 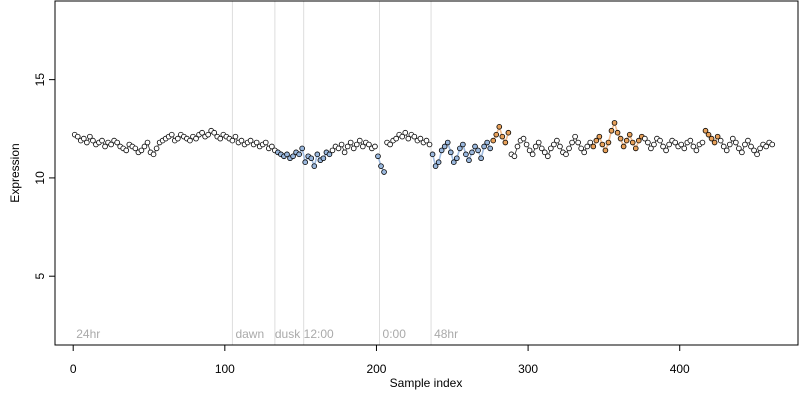 What do you see at coordinates (40, 276) in the screenshot?
I see `y-tick-label: 5` at bounding box center [40, 276].